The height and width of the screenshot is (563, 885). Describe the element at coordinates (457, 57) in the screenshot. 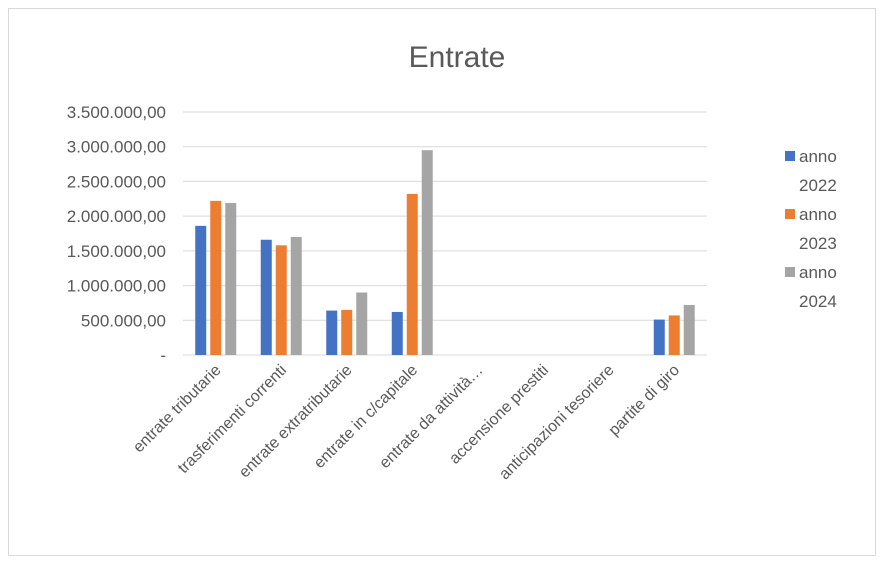

I see `chart-title: Entrate` at that location.